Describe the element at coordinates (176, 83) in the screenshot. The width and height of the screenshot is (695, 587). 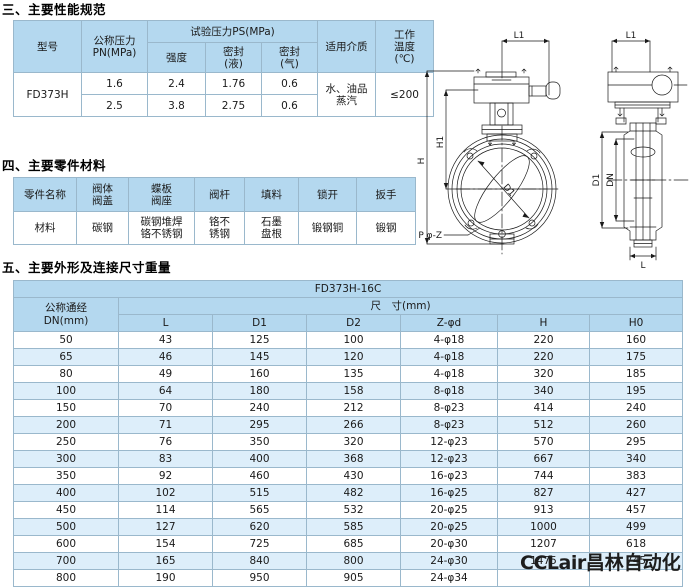
I see `cell-strength-1: 2.4` at that location.